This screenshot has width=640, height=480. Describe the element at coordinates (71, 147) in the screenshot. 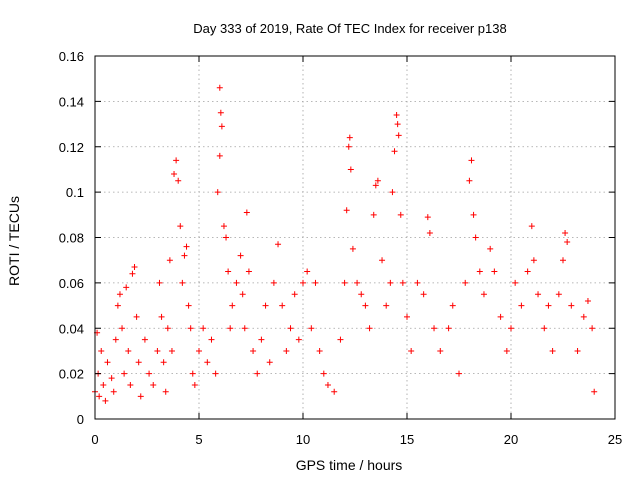

I see `y-tick-label: 0.12` at that location.